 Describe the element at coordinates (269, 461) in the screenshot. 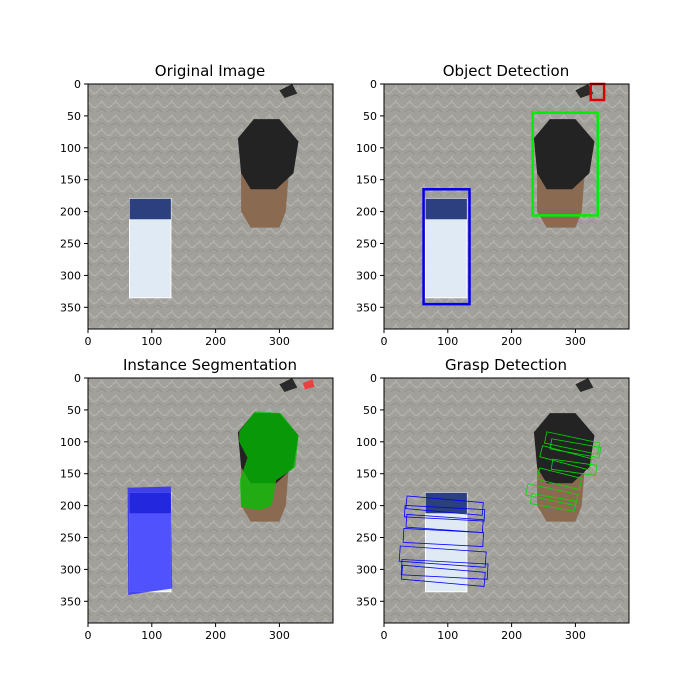

I see `segmentation-mask-jar` at that location.